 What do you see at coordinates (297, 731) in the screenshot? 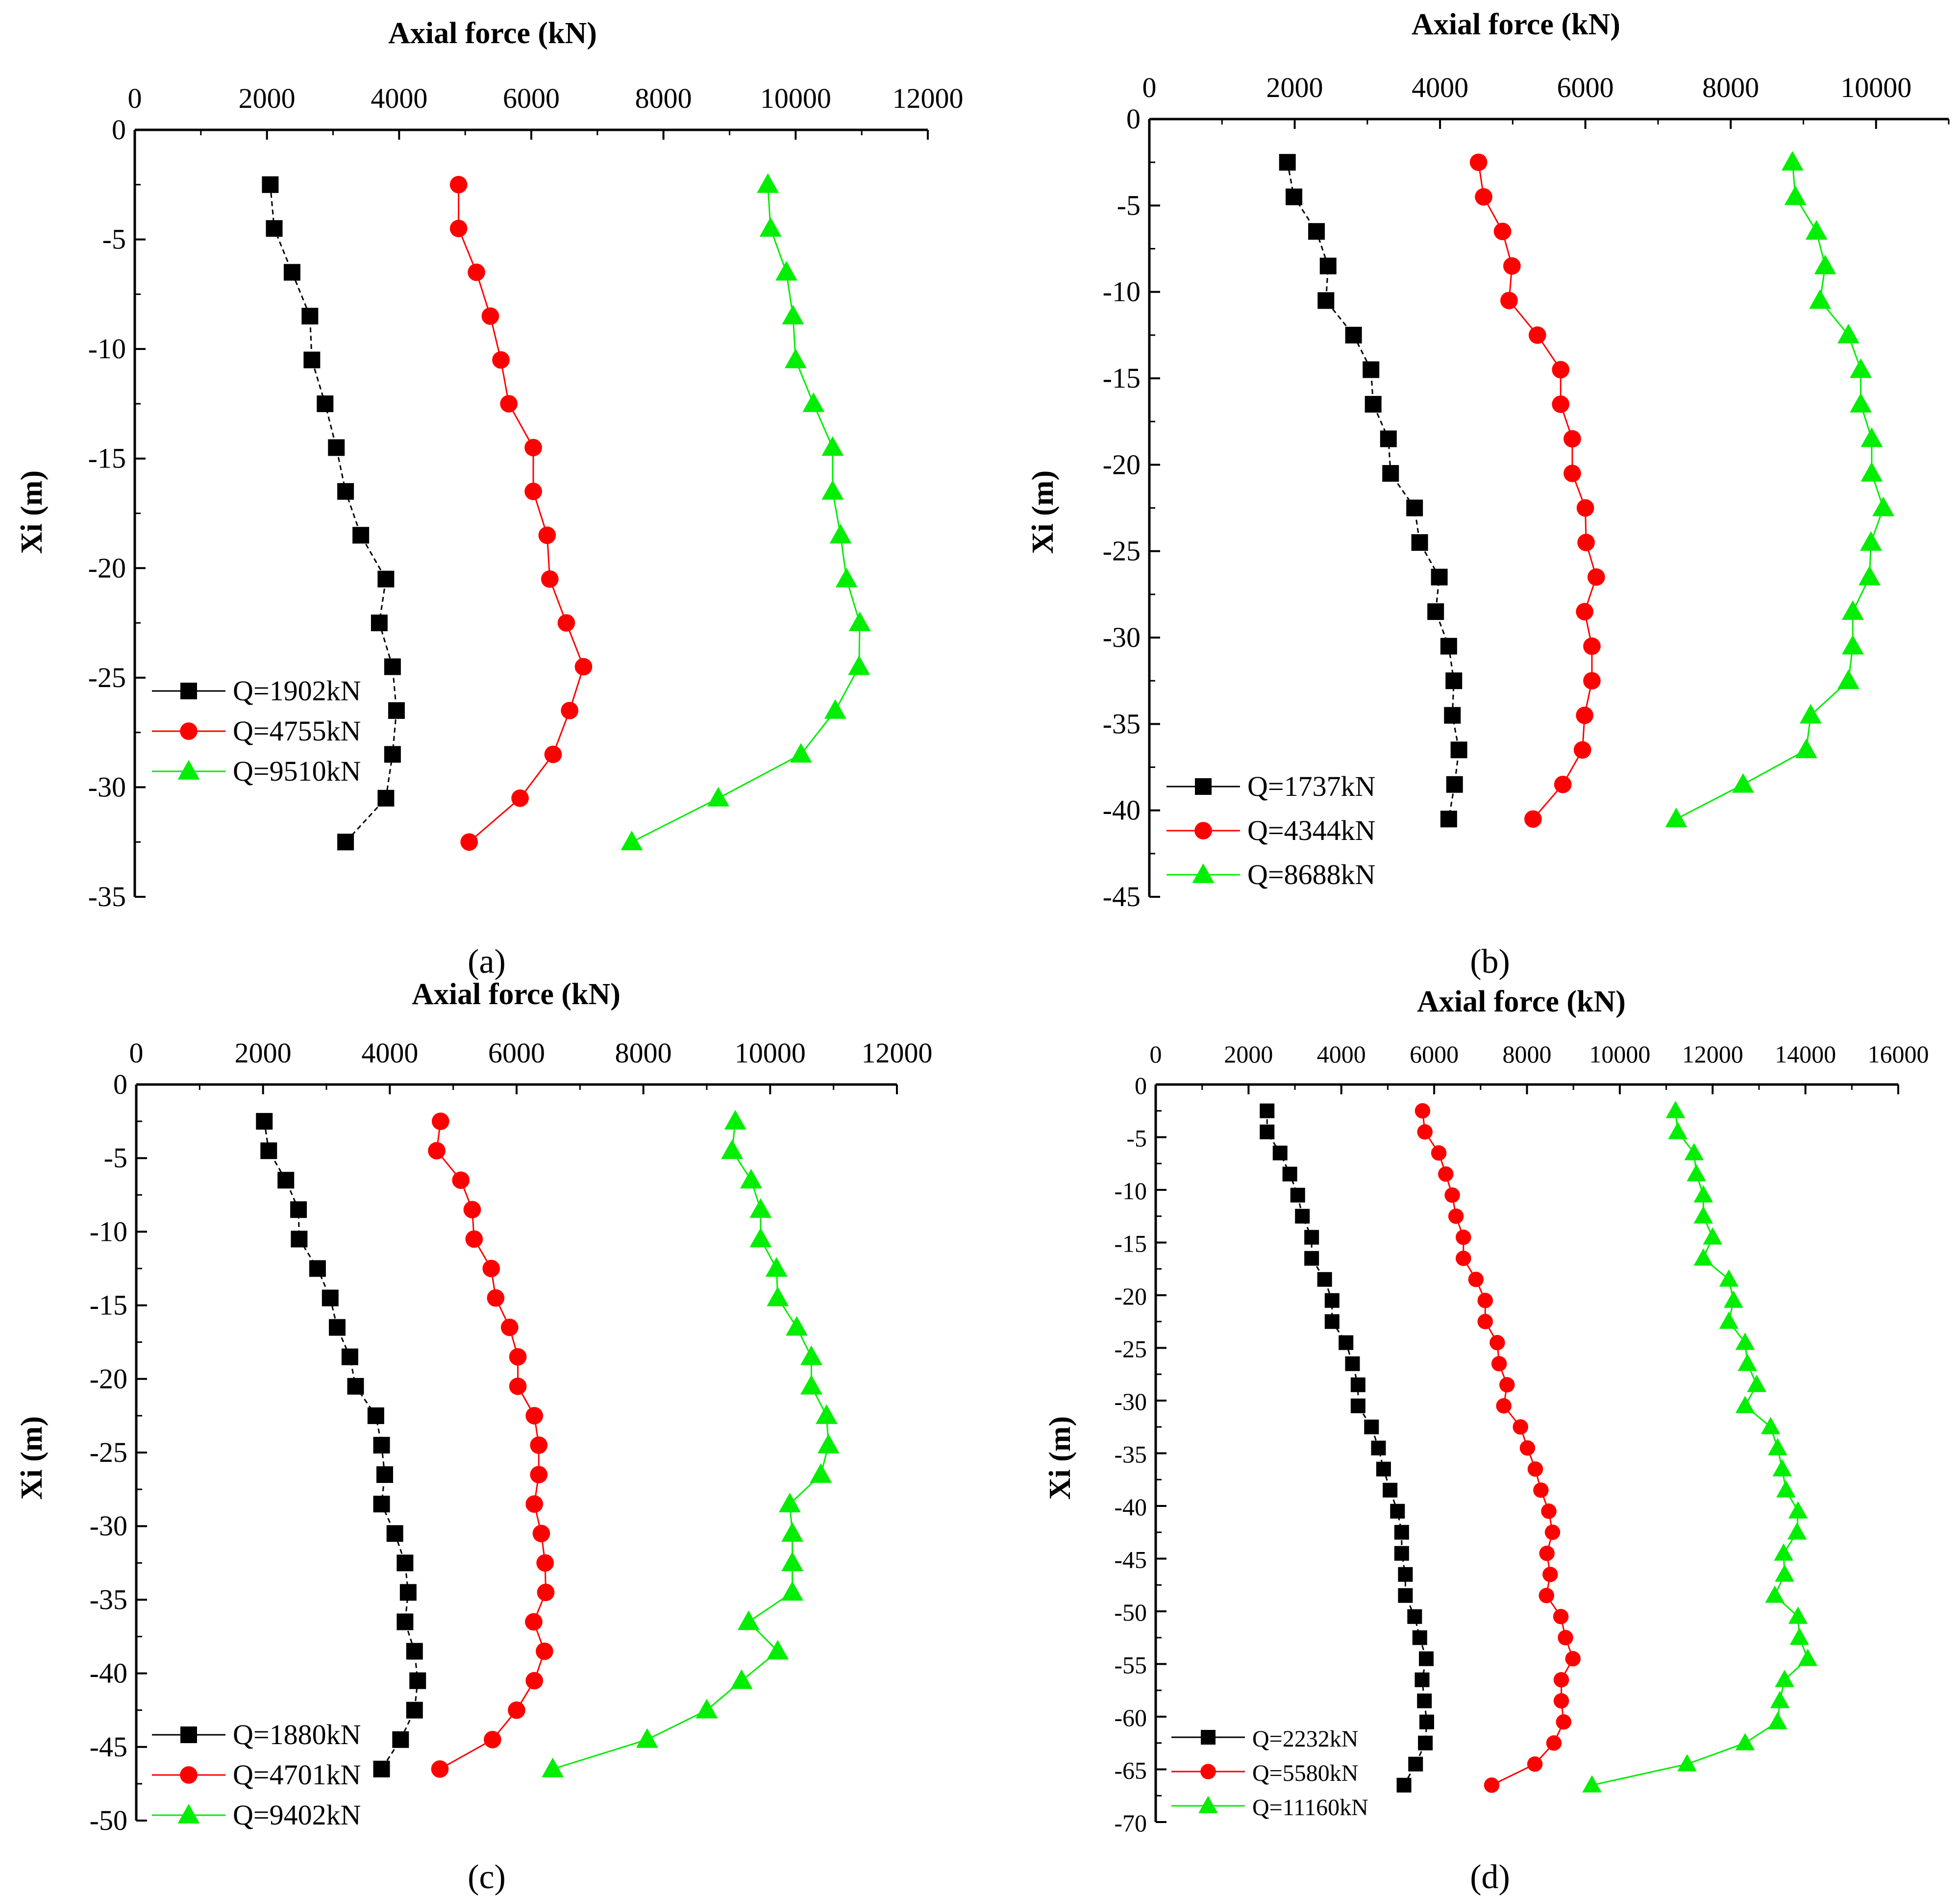
I see `legend-label: Q=4755kN` at bounding box center [297, 731].